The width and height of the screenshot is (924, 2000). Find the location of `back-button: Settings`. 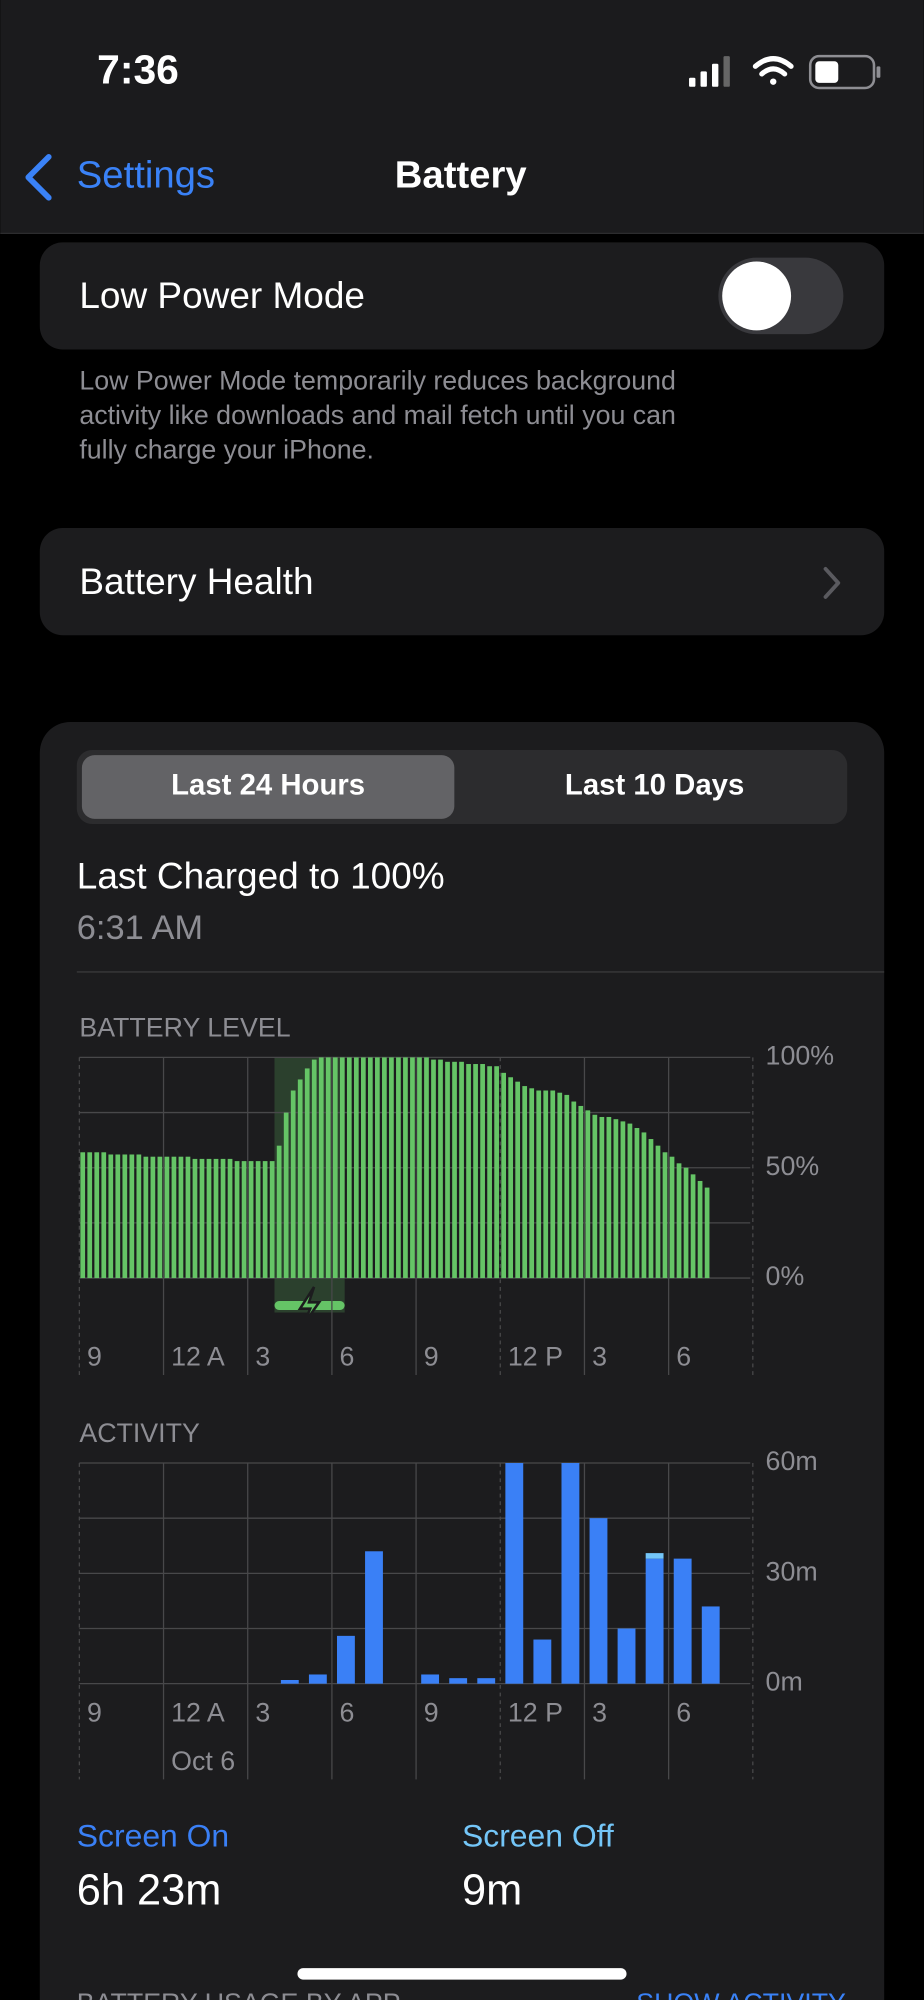

back-button: Settings is located at coordinates (146, 174).